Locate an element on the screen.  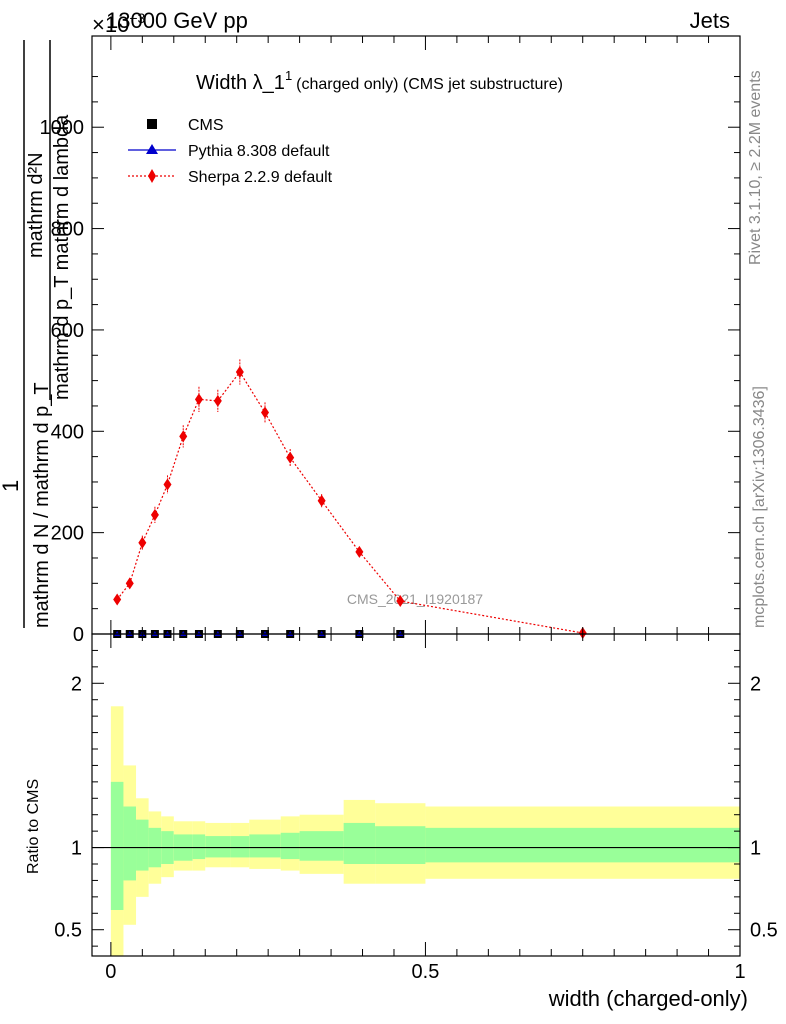
process-label: Jets is located at coordinates (710, 20).